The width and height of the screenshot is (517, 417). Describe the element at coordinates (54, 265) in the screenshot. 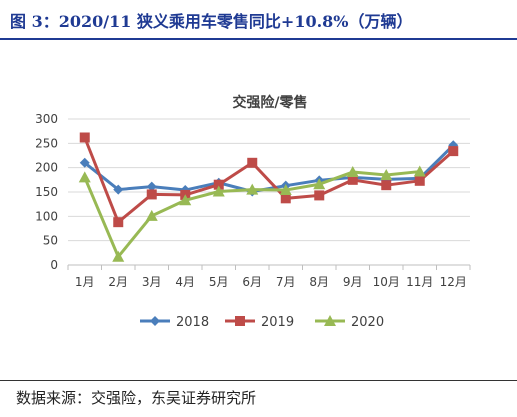

I see `y-tick-label: 0` at that location.